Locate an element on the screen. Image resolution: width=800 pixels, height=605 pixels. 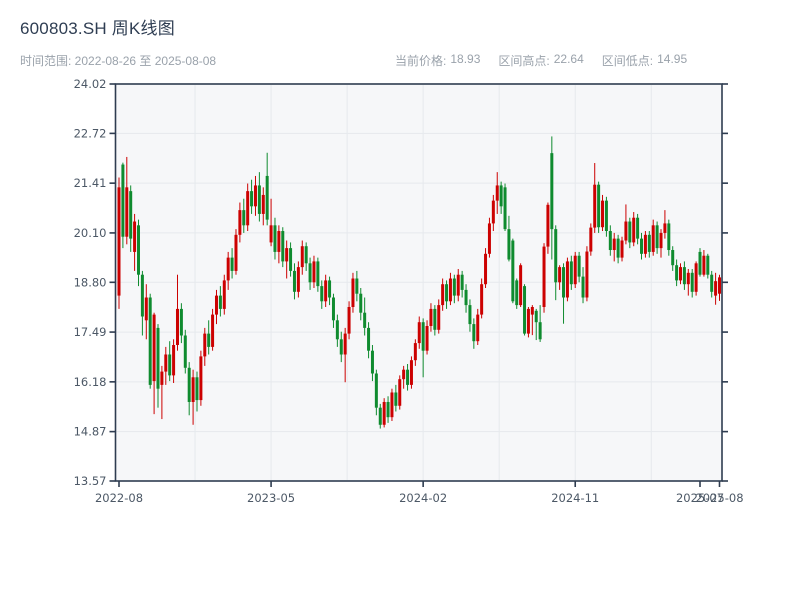
x-tick-label: 2024-02 is located at coordinates (423, 498).